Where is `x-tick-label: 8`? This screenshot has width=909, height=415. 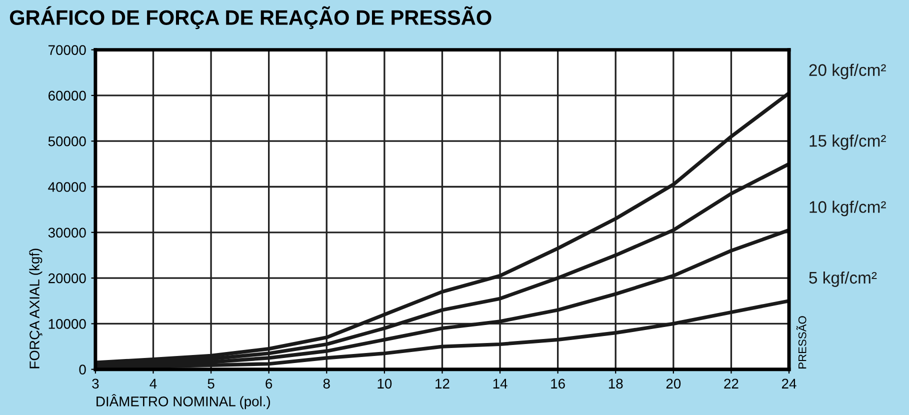
x-tick-label: 8 is located at coordinates (326, 383).